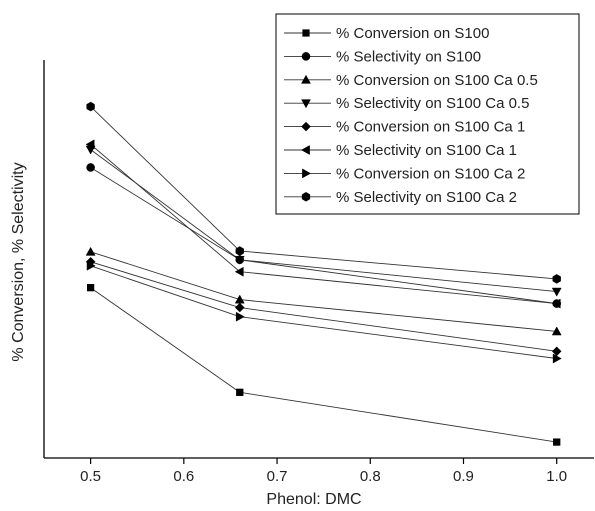  I want to click on legend-entry: % Selectivity on S100, so click(382, 56).